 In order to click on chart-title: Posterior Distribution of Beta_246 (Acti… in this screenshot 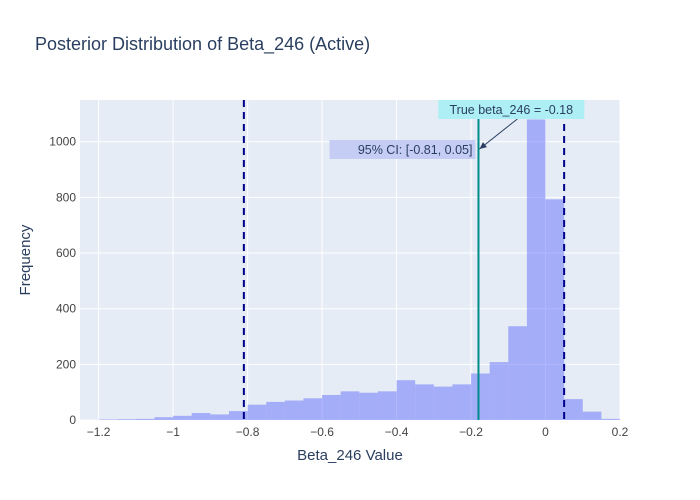, I will do `click(202, 44)`.